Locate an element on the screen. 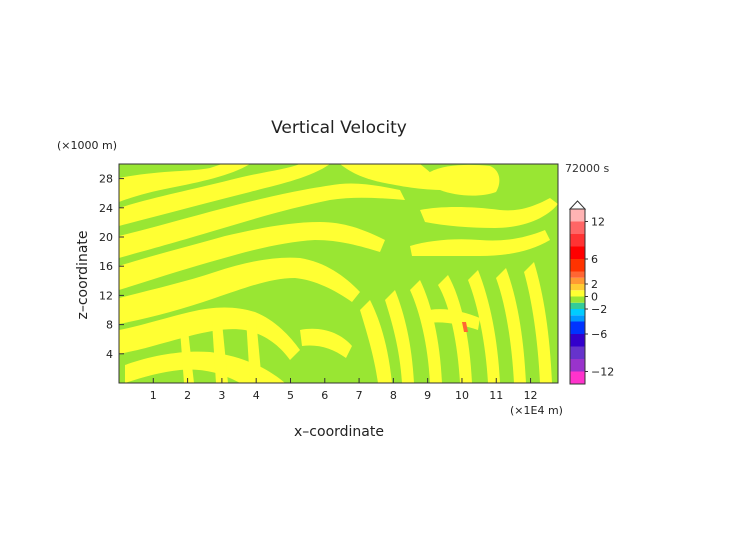 This screenshot has height=536, width=752. x-tick-label: 12 is located at coordinates (531, 395).